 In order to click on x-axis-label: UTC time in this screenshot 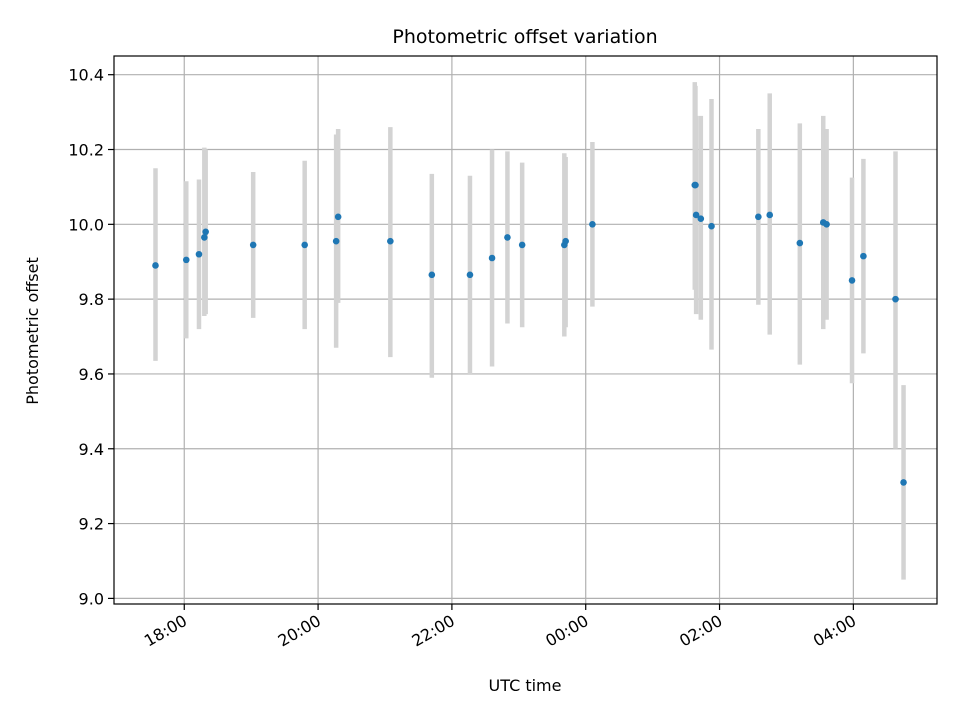, I will do `click(525, 685)`.